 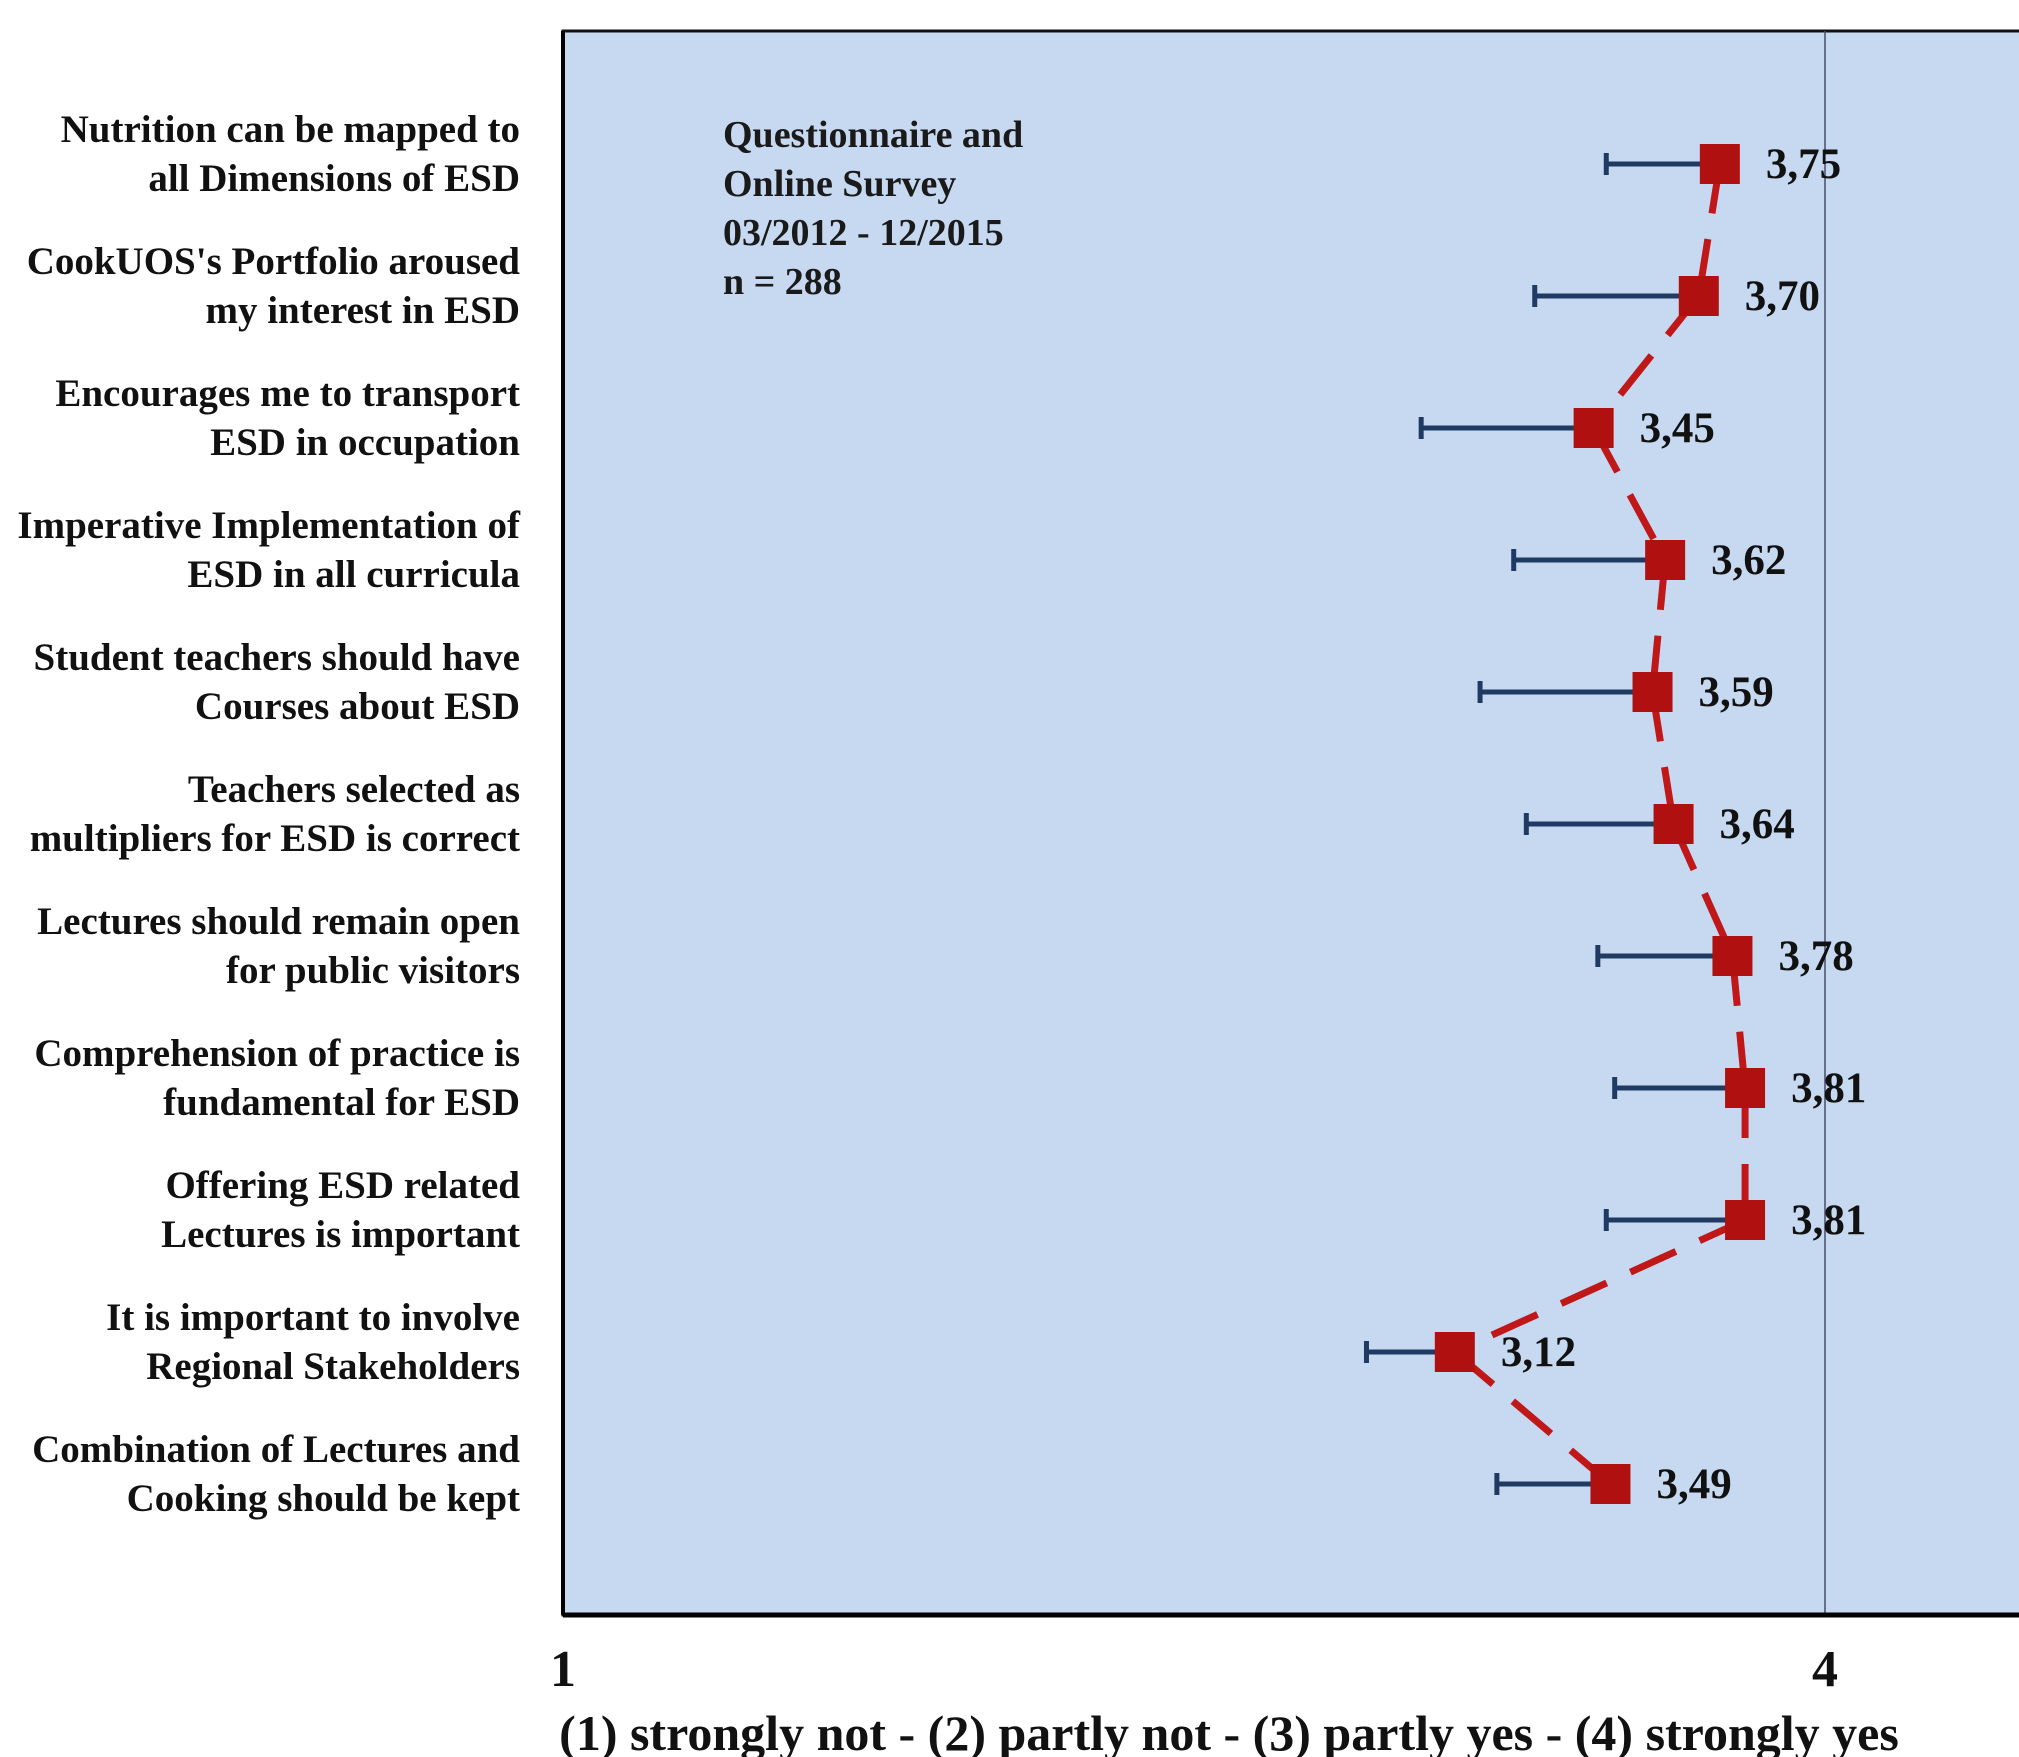 What do you see at coordinates (782, 282) in the screenshot?
I see `note-line-4: n = 288` at bounding box center [782, 282].